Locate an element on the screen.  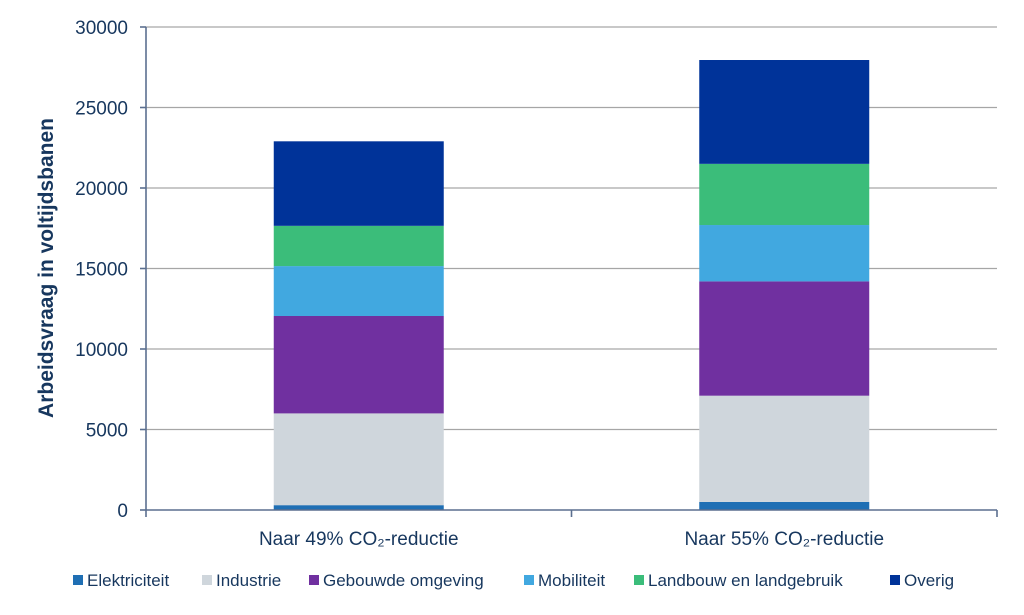
y-tick-label: 25000 is located at coordinates (101, 109).